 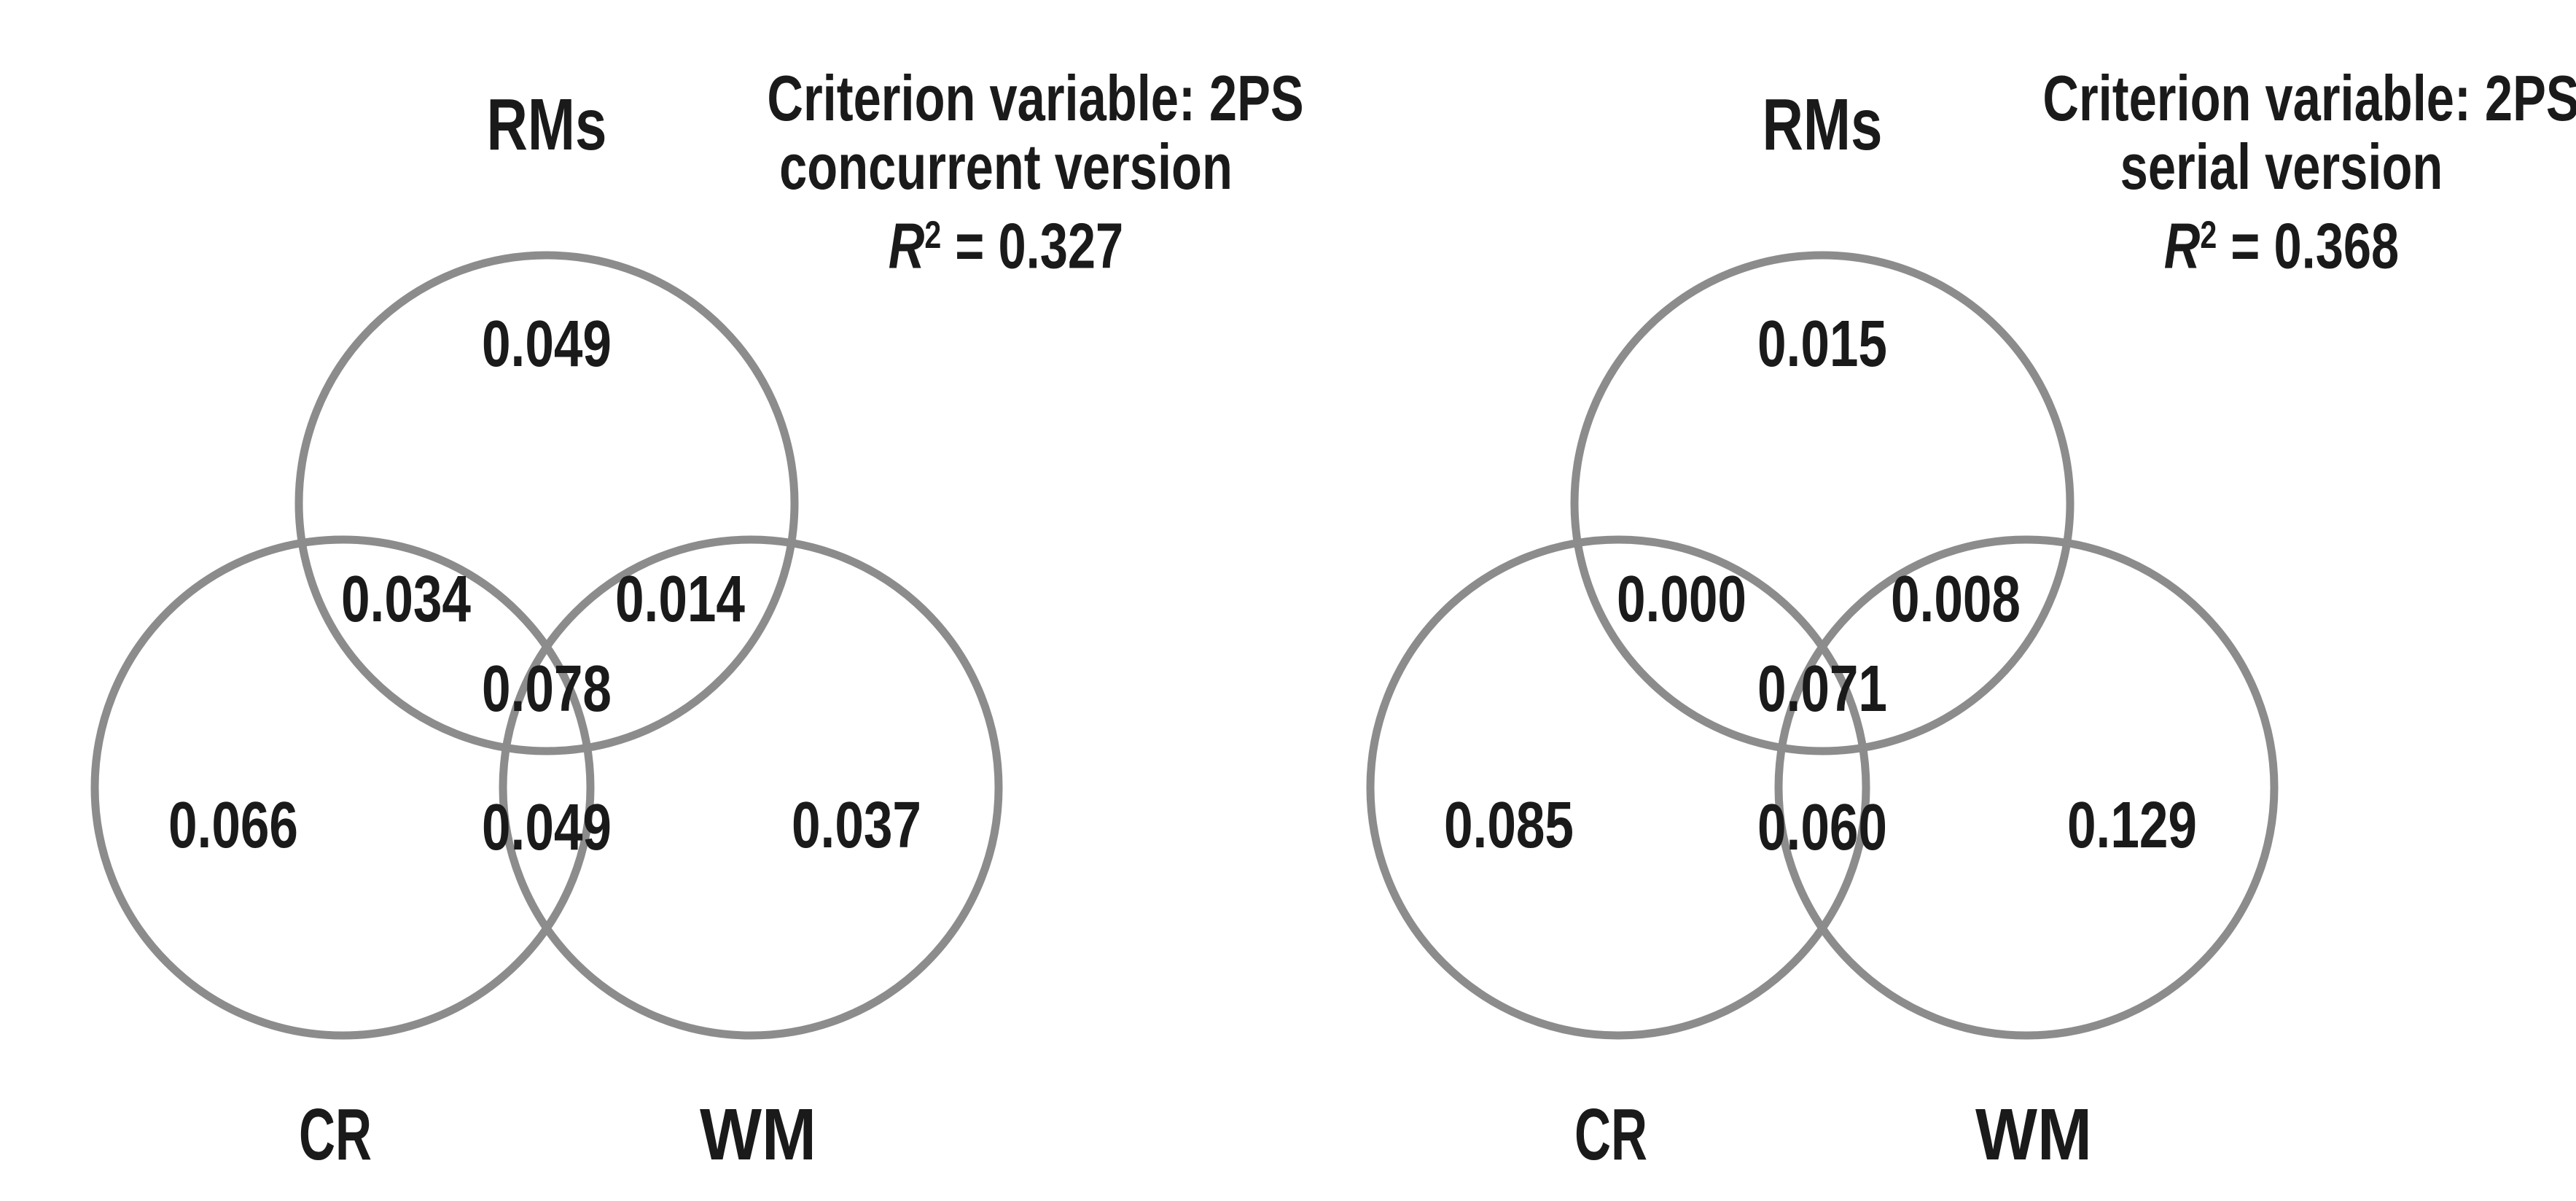 I want to click on region-value-rms-wm: 0.014, so click(x=680, y=599).